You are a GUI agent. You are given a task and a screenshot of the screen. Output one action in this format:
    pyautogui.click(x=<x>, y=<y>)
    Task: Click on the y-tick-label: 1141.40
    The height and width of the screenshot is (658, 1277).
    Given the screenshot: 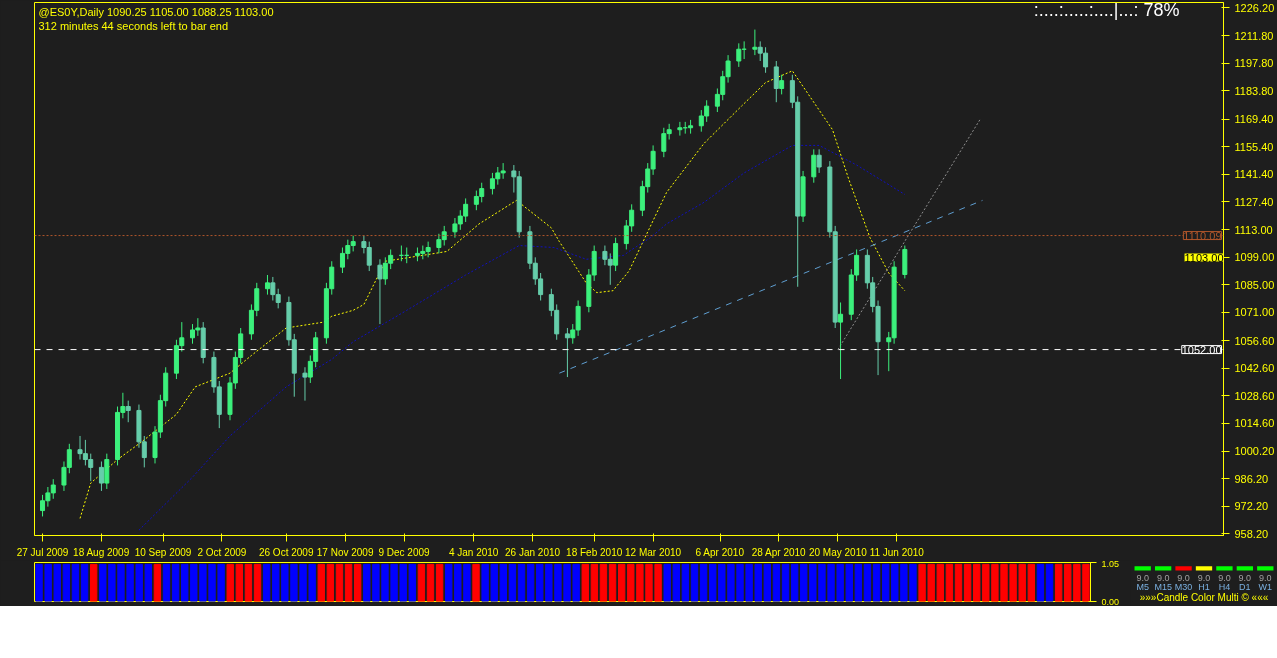 What is the action you would take?
    pyautogui.click(x=1254, y=174)
    